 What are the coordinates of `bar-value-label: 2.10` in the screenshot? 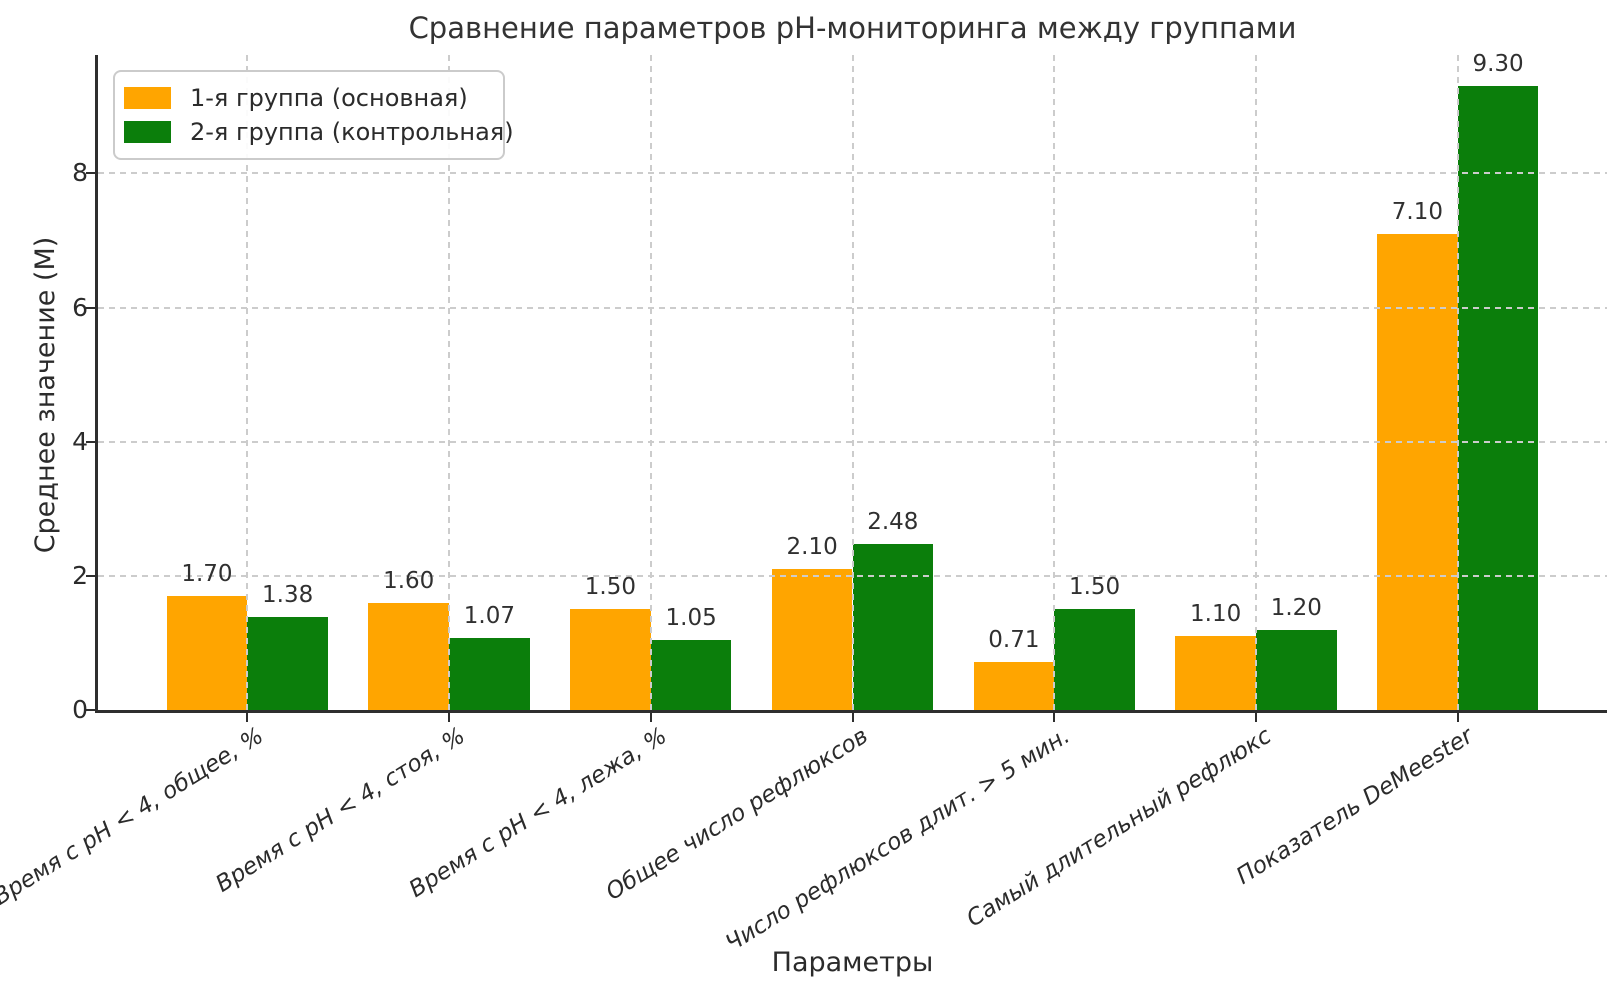 It's located at (812, 547).